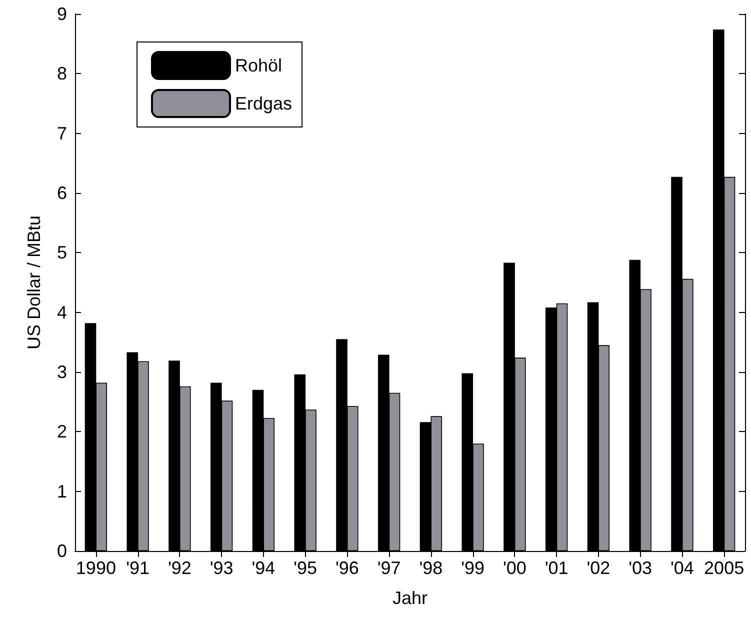 The height and width of the screenshot is (618, 751). Describe the element at coordinates (138, 568) in the screenshot. I see `x-tick-label: '91` at that location.